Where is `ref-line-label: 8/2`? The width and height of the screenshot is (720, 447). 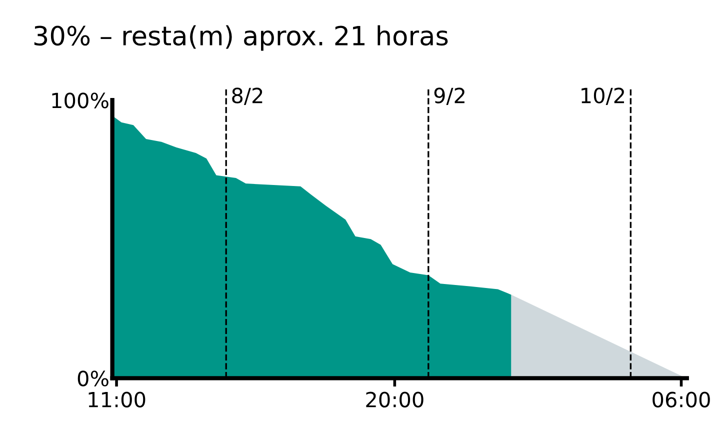
ref-line-label: 8/2 is located at coordinates (247, 97).